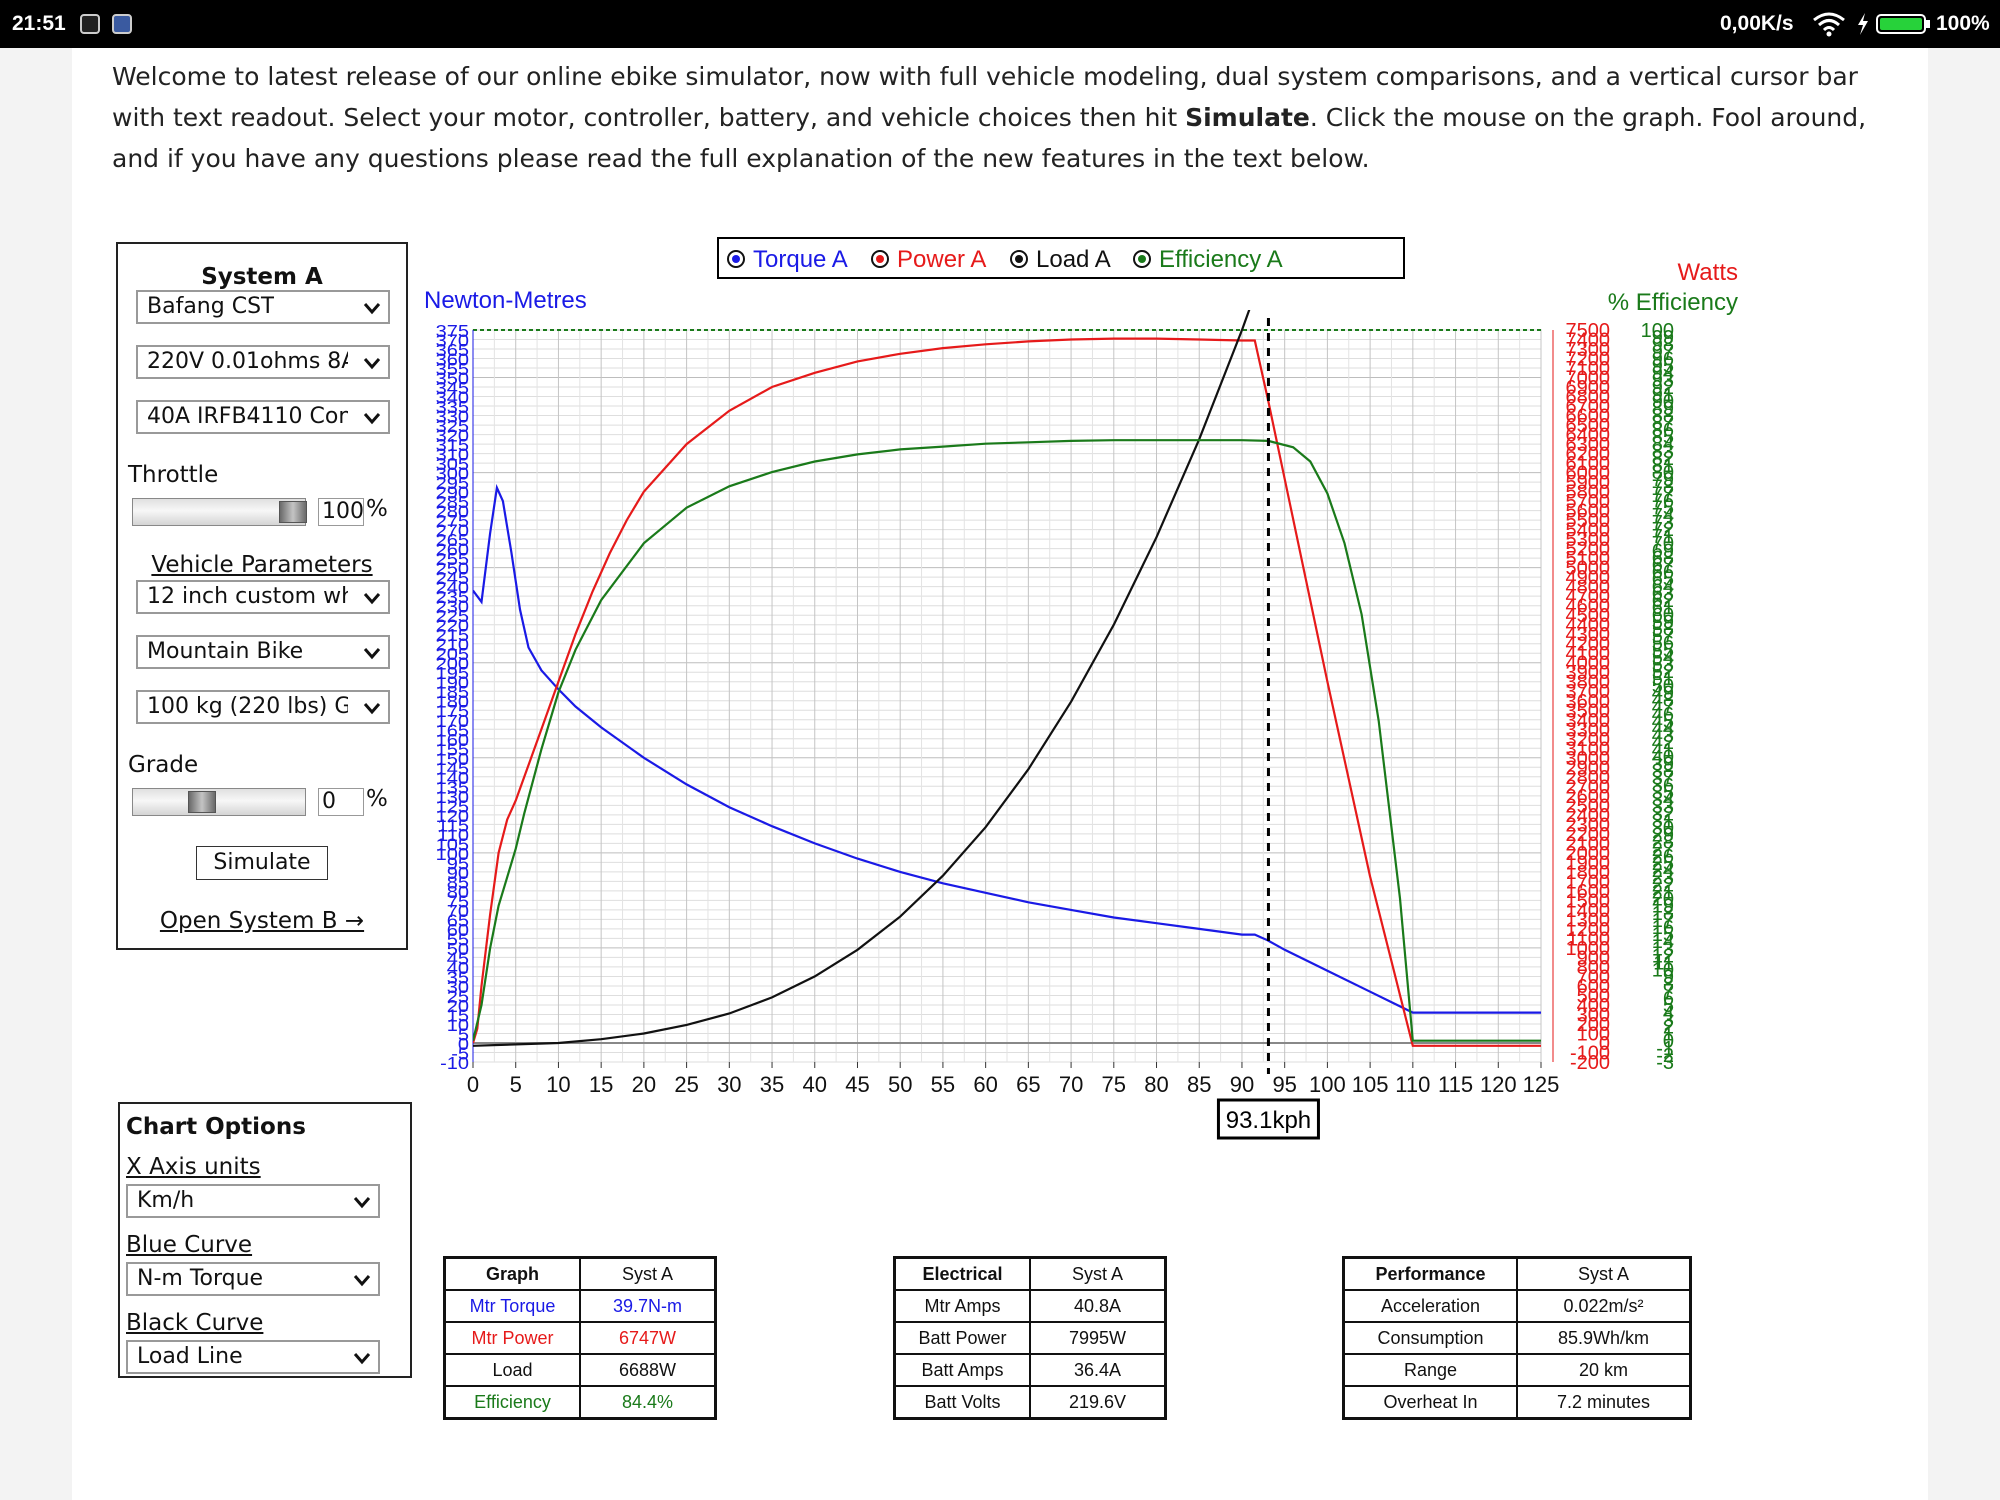  Describe the element at coordinates (1588, 920) in the screenshot. I see `power-tick-label: 1300` at that location.